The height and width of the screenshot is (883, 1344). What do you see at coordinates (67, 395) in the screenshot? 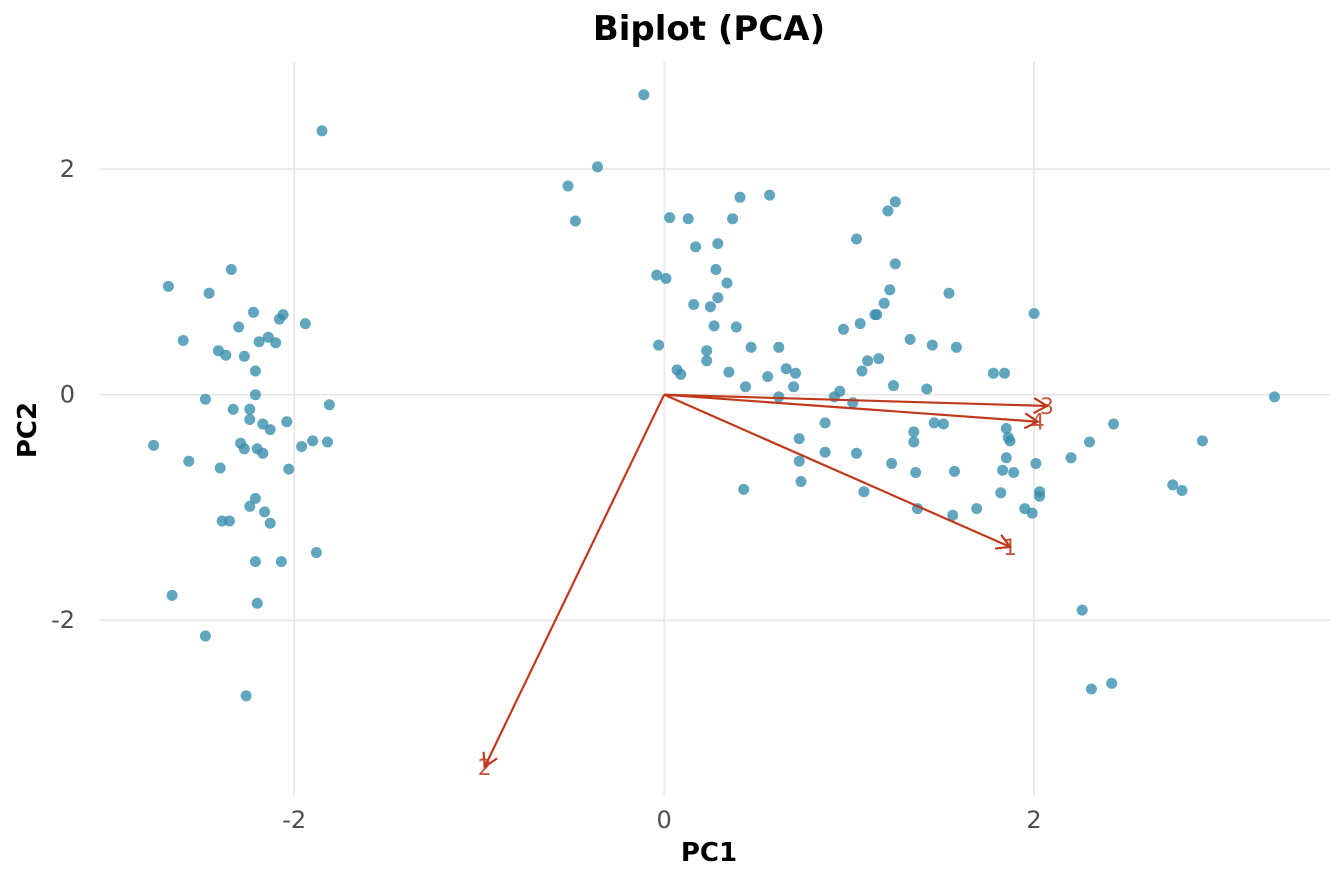
I see `y-tick-label: 0` at bounding box center [67, 395].